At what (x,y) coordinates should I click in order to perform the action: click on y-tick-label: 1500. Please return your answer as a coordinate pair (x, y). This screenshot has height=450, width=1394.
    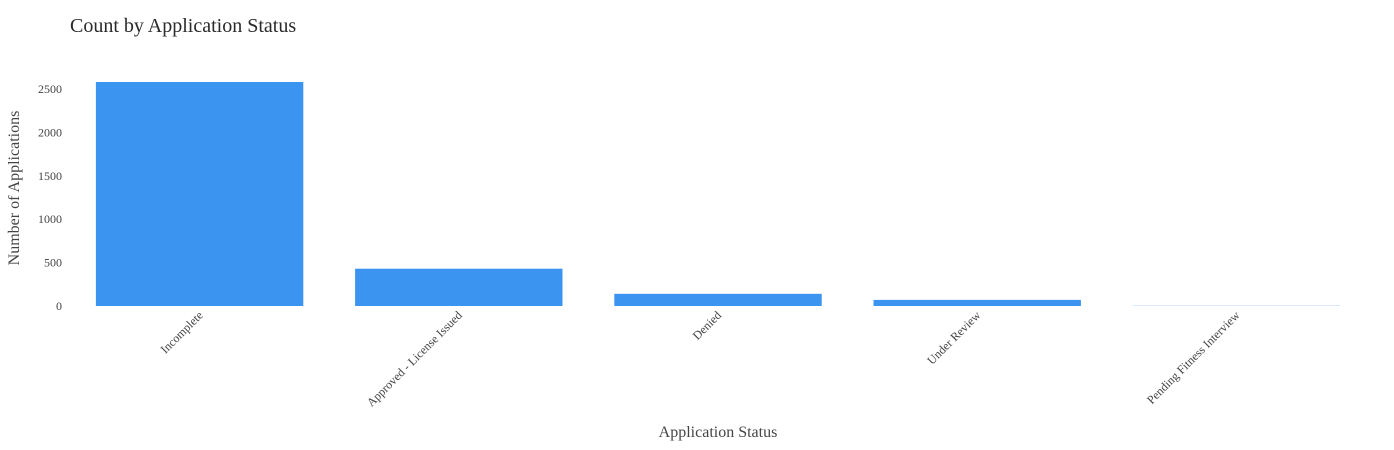
    Looking at the image, I should click on (50, 176).